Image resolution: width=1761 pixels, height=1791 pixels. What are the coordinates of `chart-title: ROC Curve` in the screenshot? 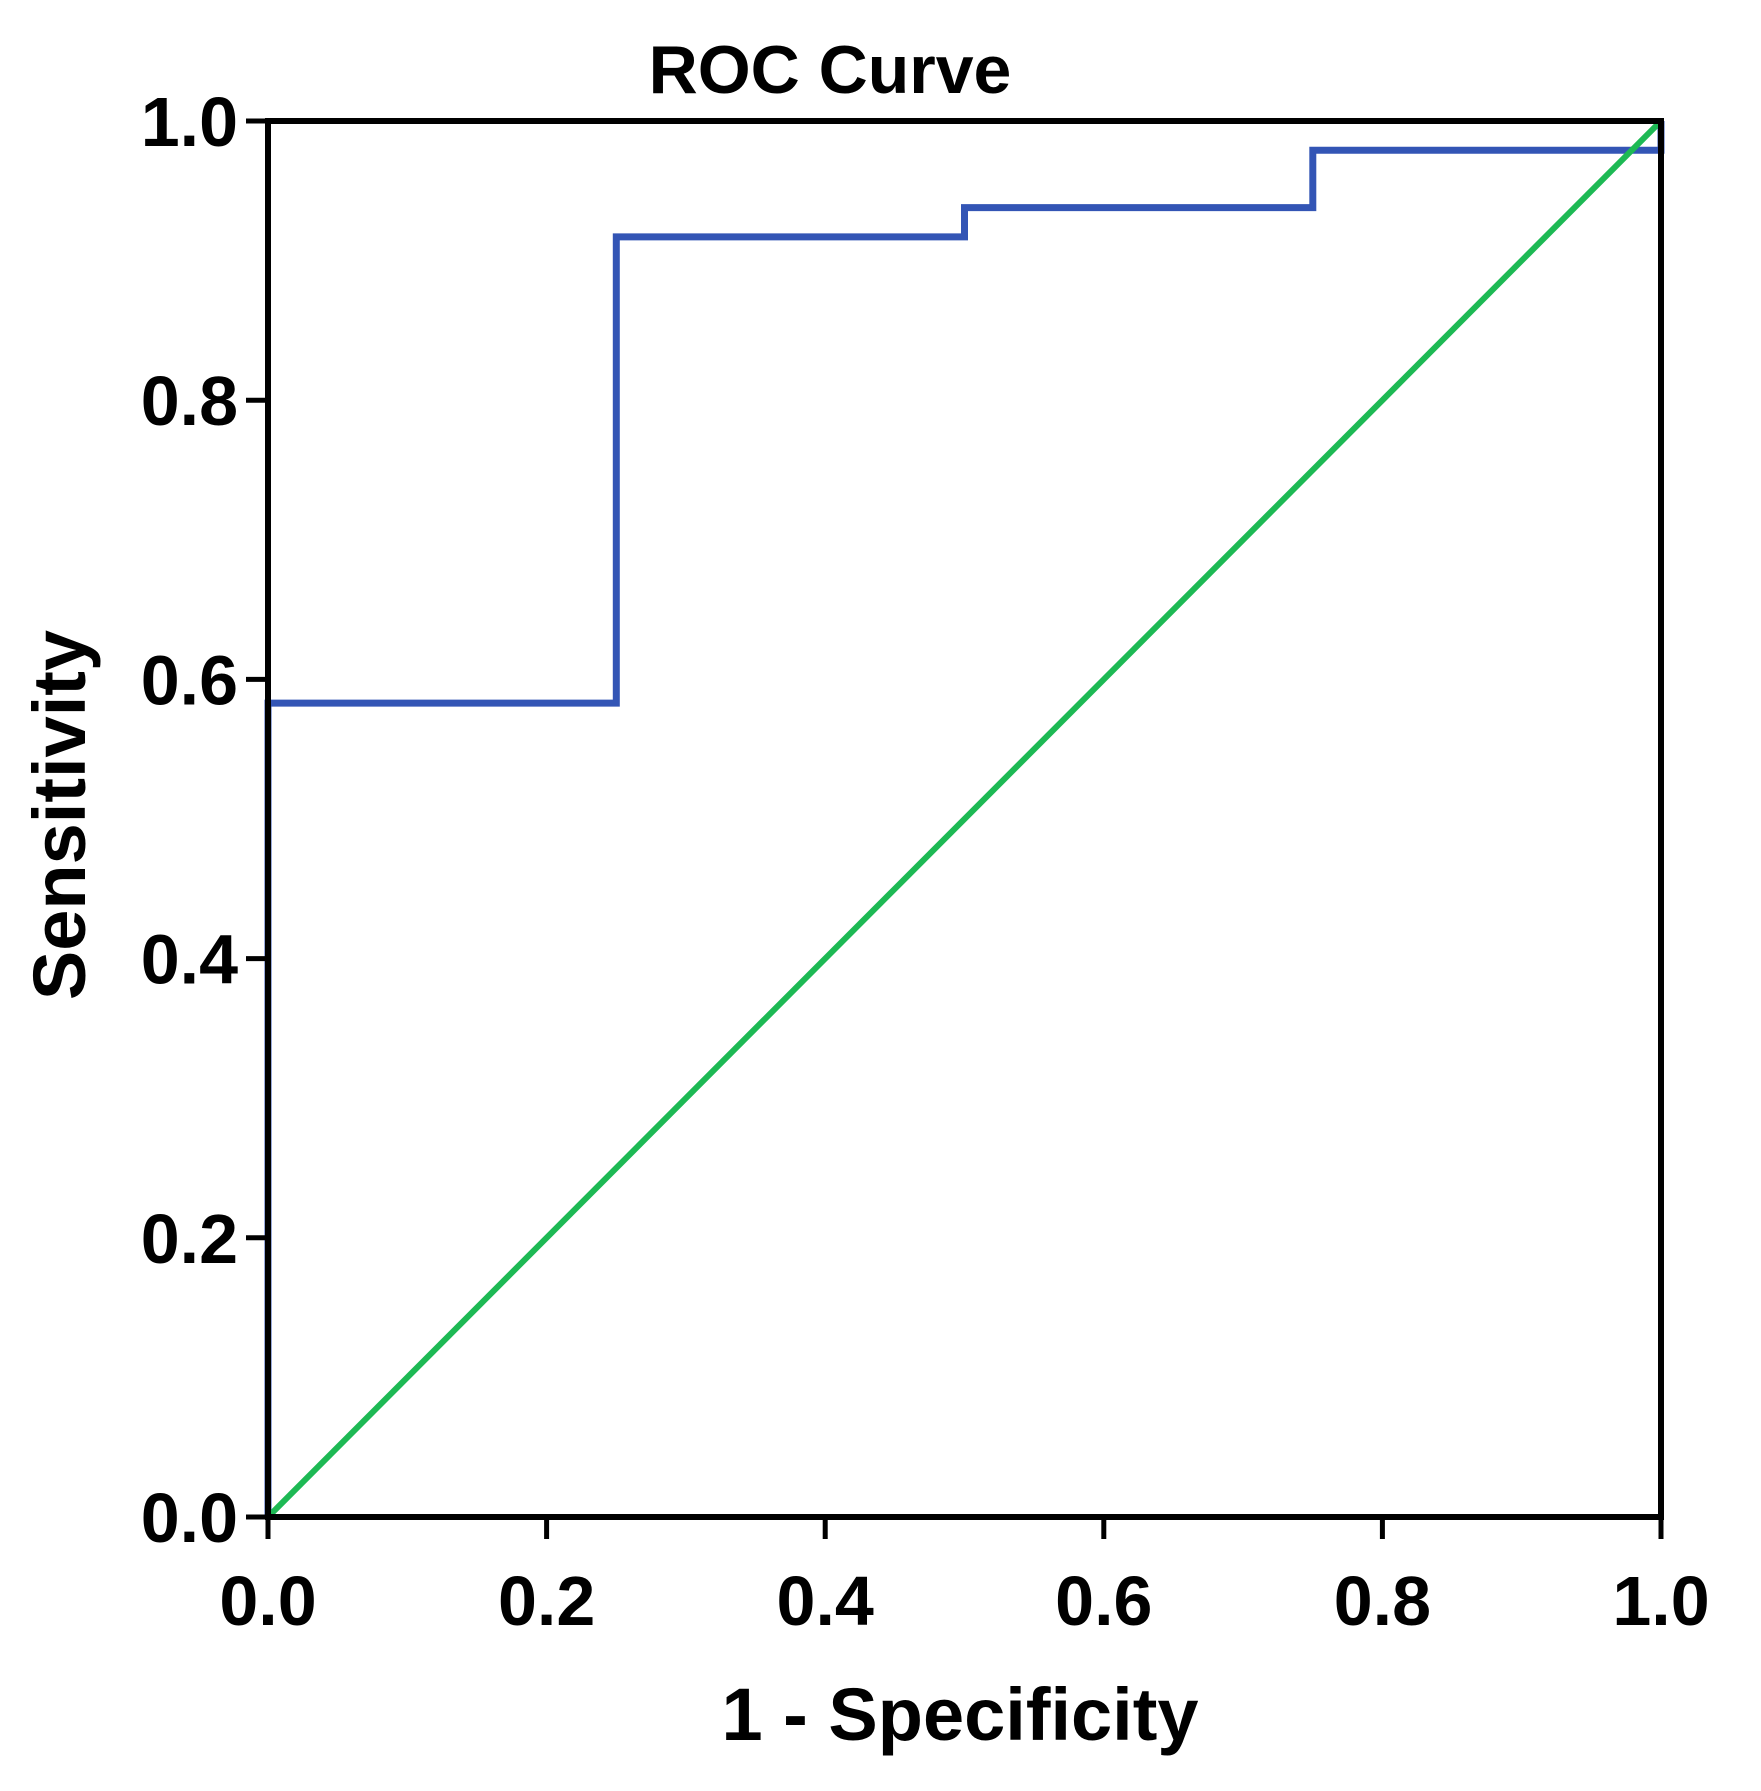 It's located at (830, 70).